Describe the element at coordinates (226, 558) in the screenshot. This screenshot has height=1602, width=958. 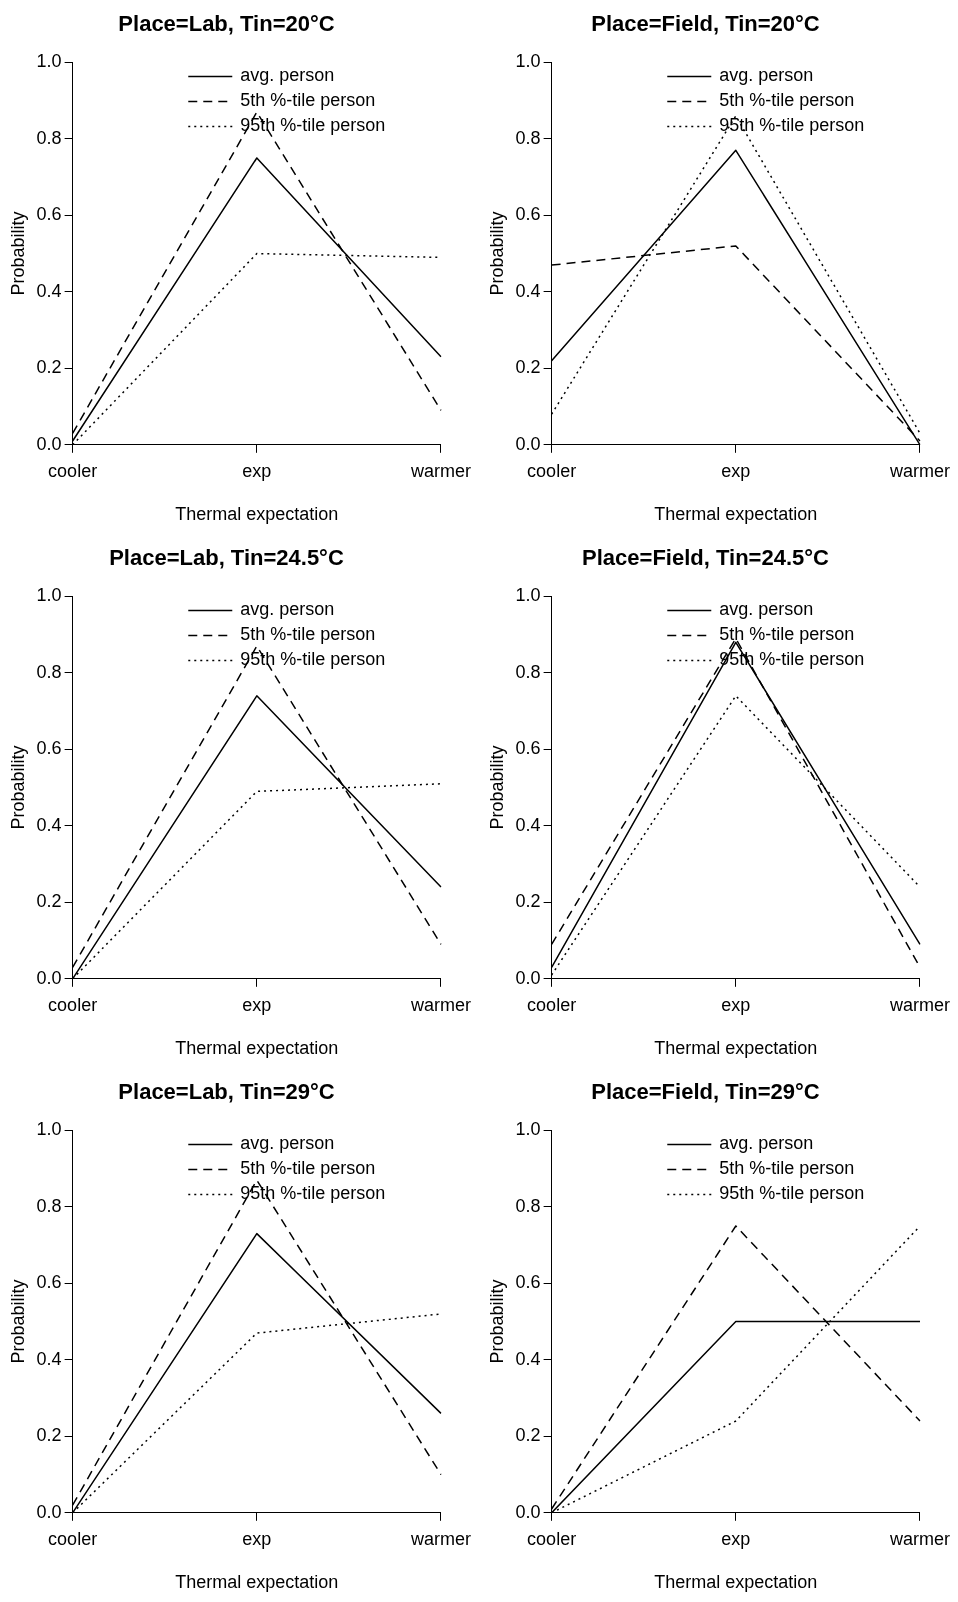
I see `chart-title: Place=Lab, Tin=24.5°C` at that location.